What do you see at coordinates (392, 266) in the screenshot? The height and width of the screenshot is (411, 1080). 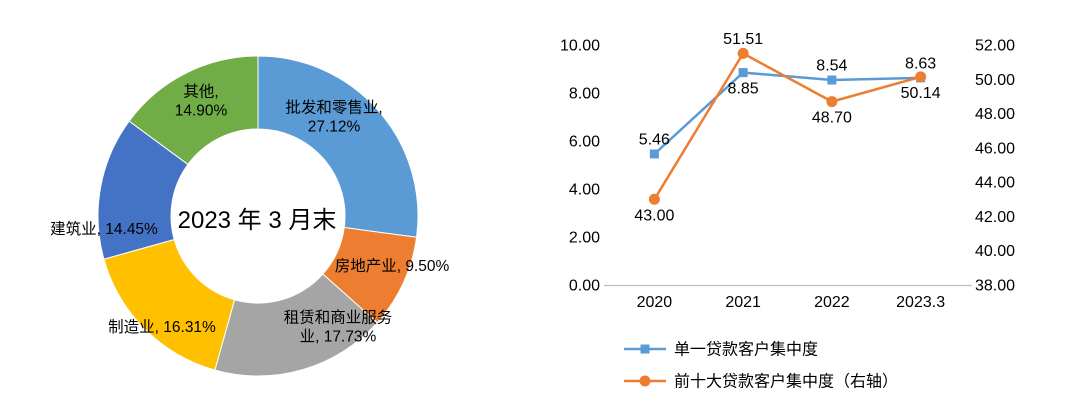 I see `donut-segment-label: 房地产业, 9.50%` at bounding box center [392, 266].